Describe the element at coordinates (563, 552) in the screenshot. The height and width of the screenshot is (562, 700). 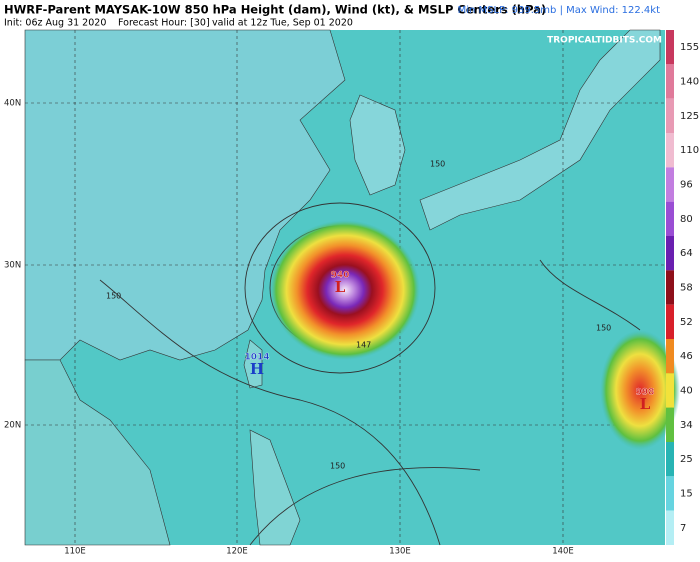
I see `lon-label: 140E` at that location.